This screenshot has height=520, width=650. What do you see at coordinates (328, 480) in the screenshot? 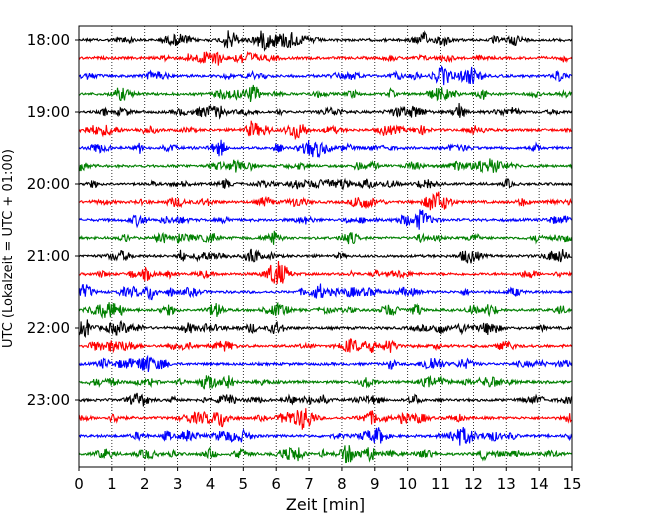
I see `x-axis-ticks: 0 1 2 3 4 5 6 7 8 9 10 11 12 13 14 15` at bounding box center [328, 480].